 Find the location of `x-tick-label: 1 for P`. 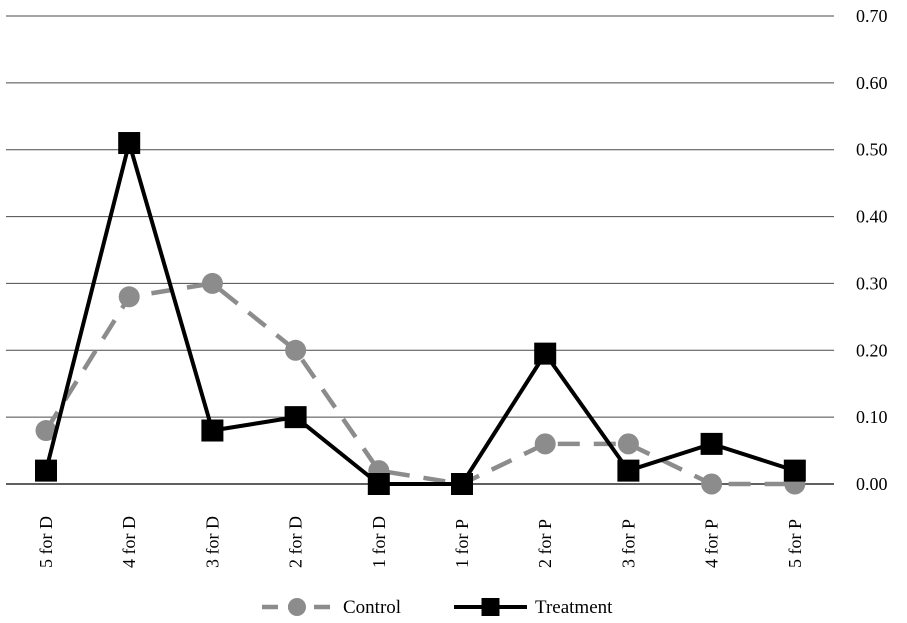

x-tick-label: 1 for P is located at coordinates (462, 543).